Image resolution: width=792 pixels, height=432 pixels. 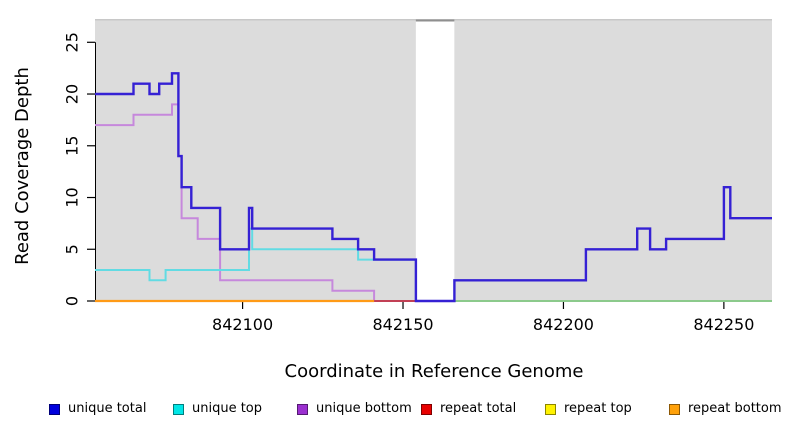 I want to click on legend-item-unique-top: unique top, so click(x=217, y=409).